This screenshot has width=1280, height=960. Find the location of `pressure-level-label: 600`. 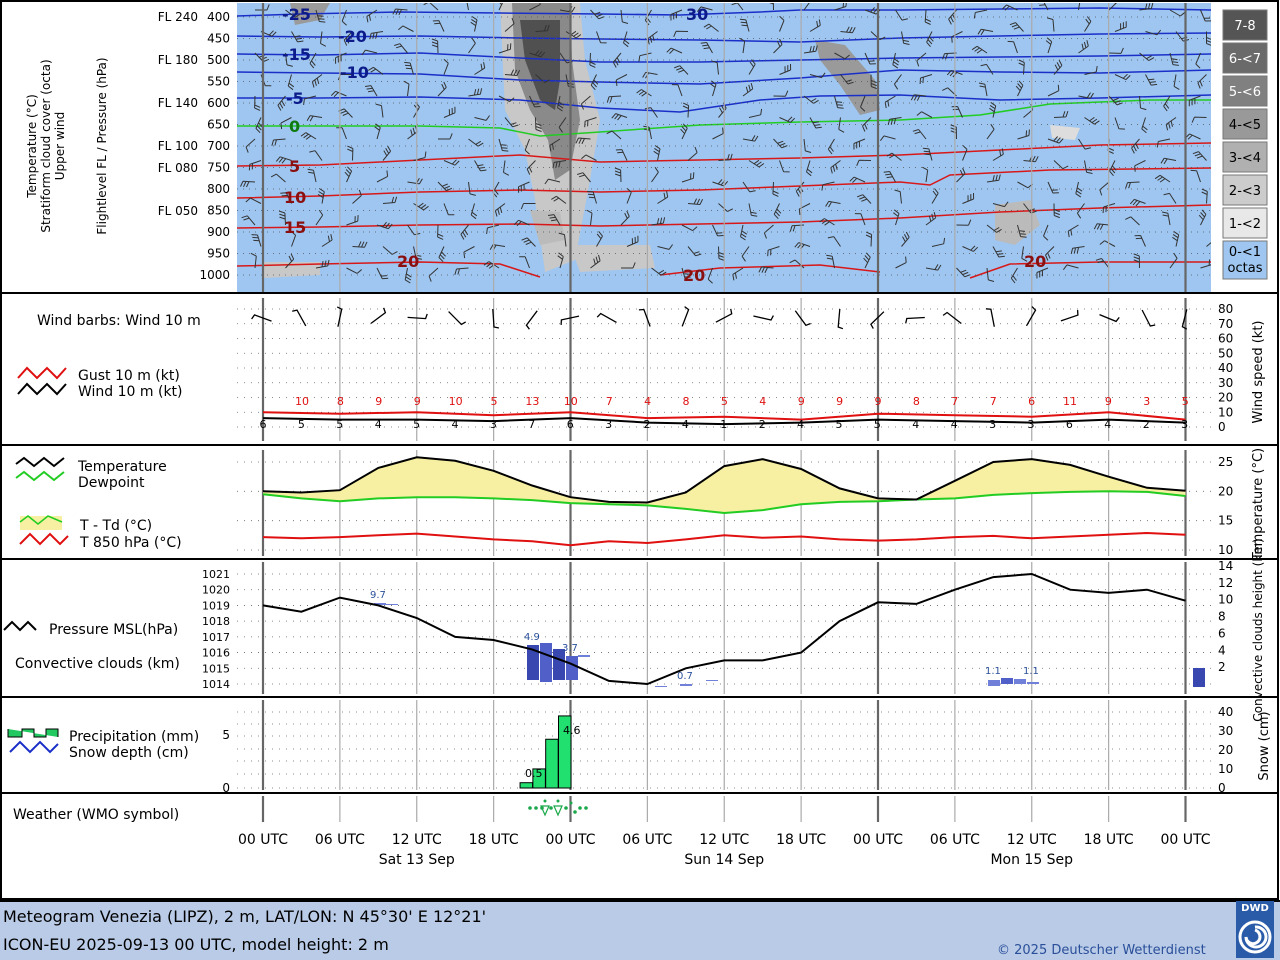

pressure-level-label: 600 is located at coordinates (218, 103).